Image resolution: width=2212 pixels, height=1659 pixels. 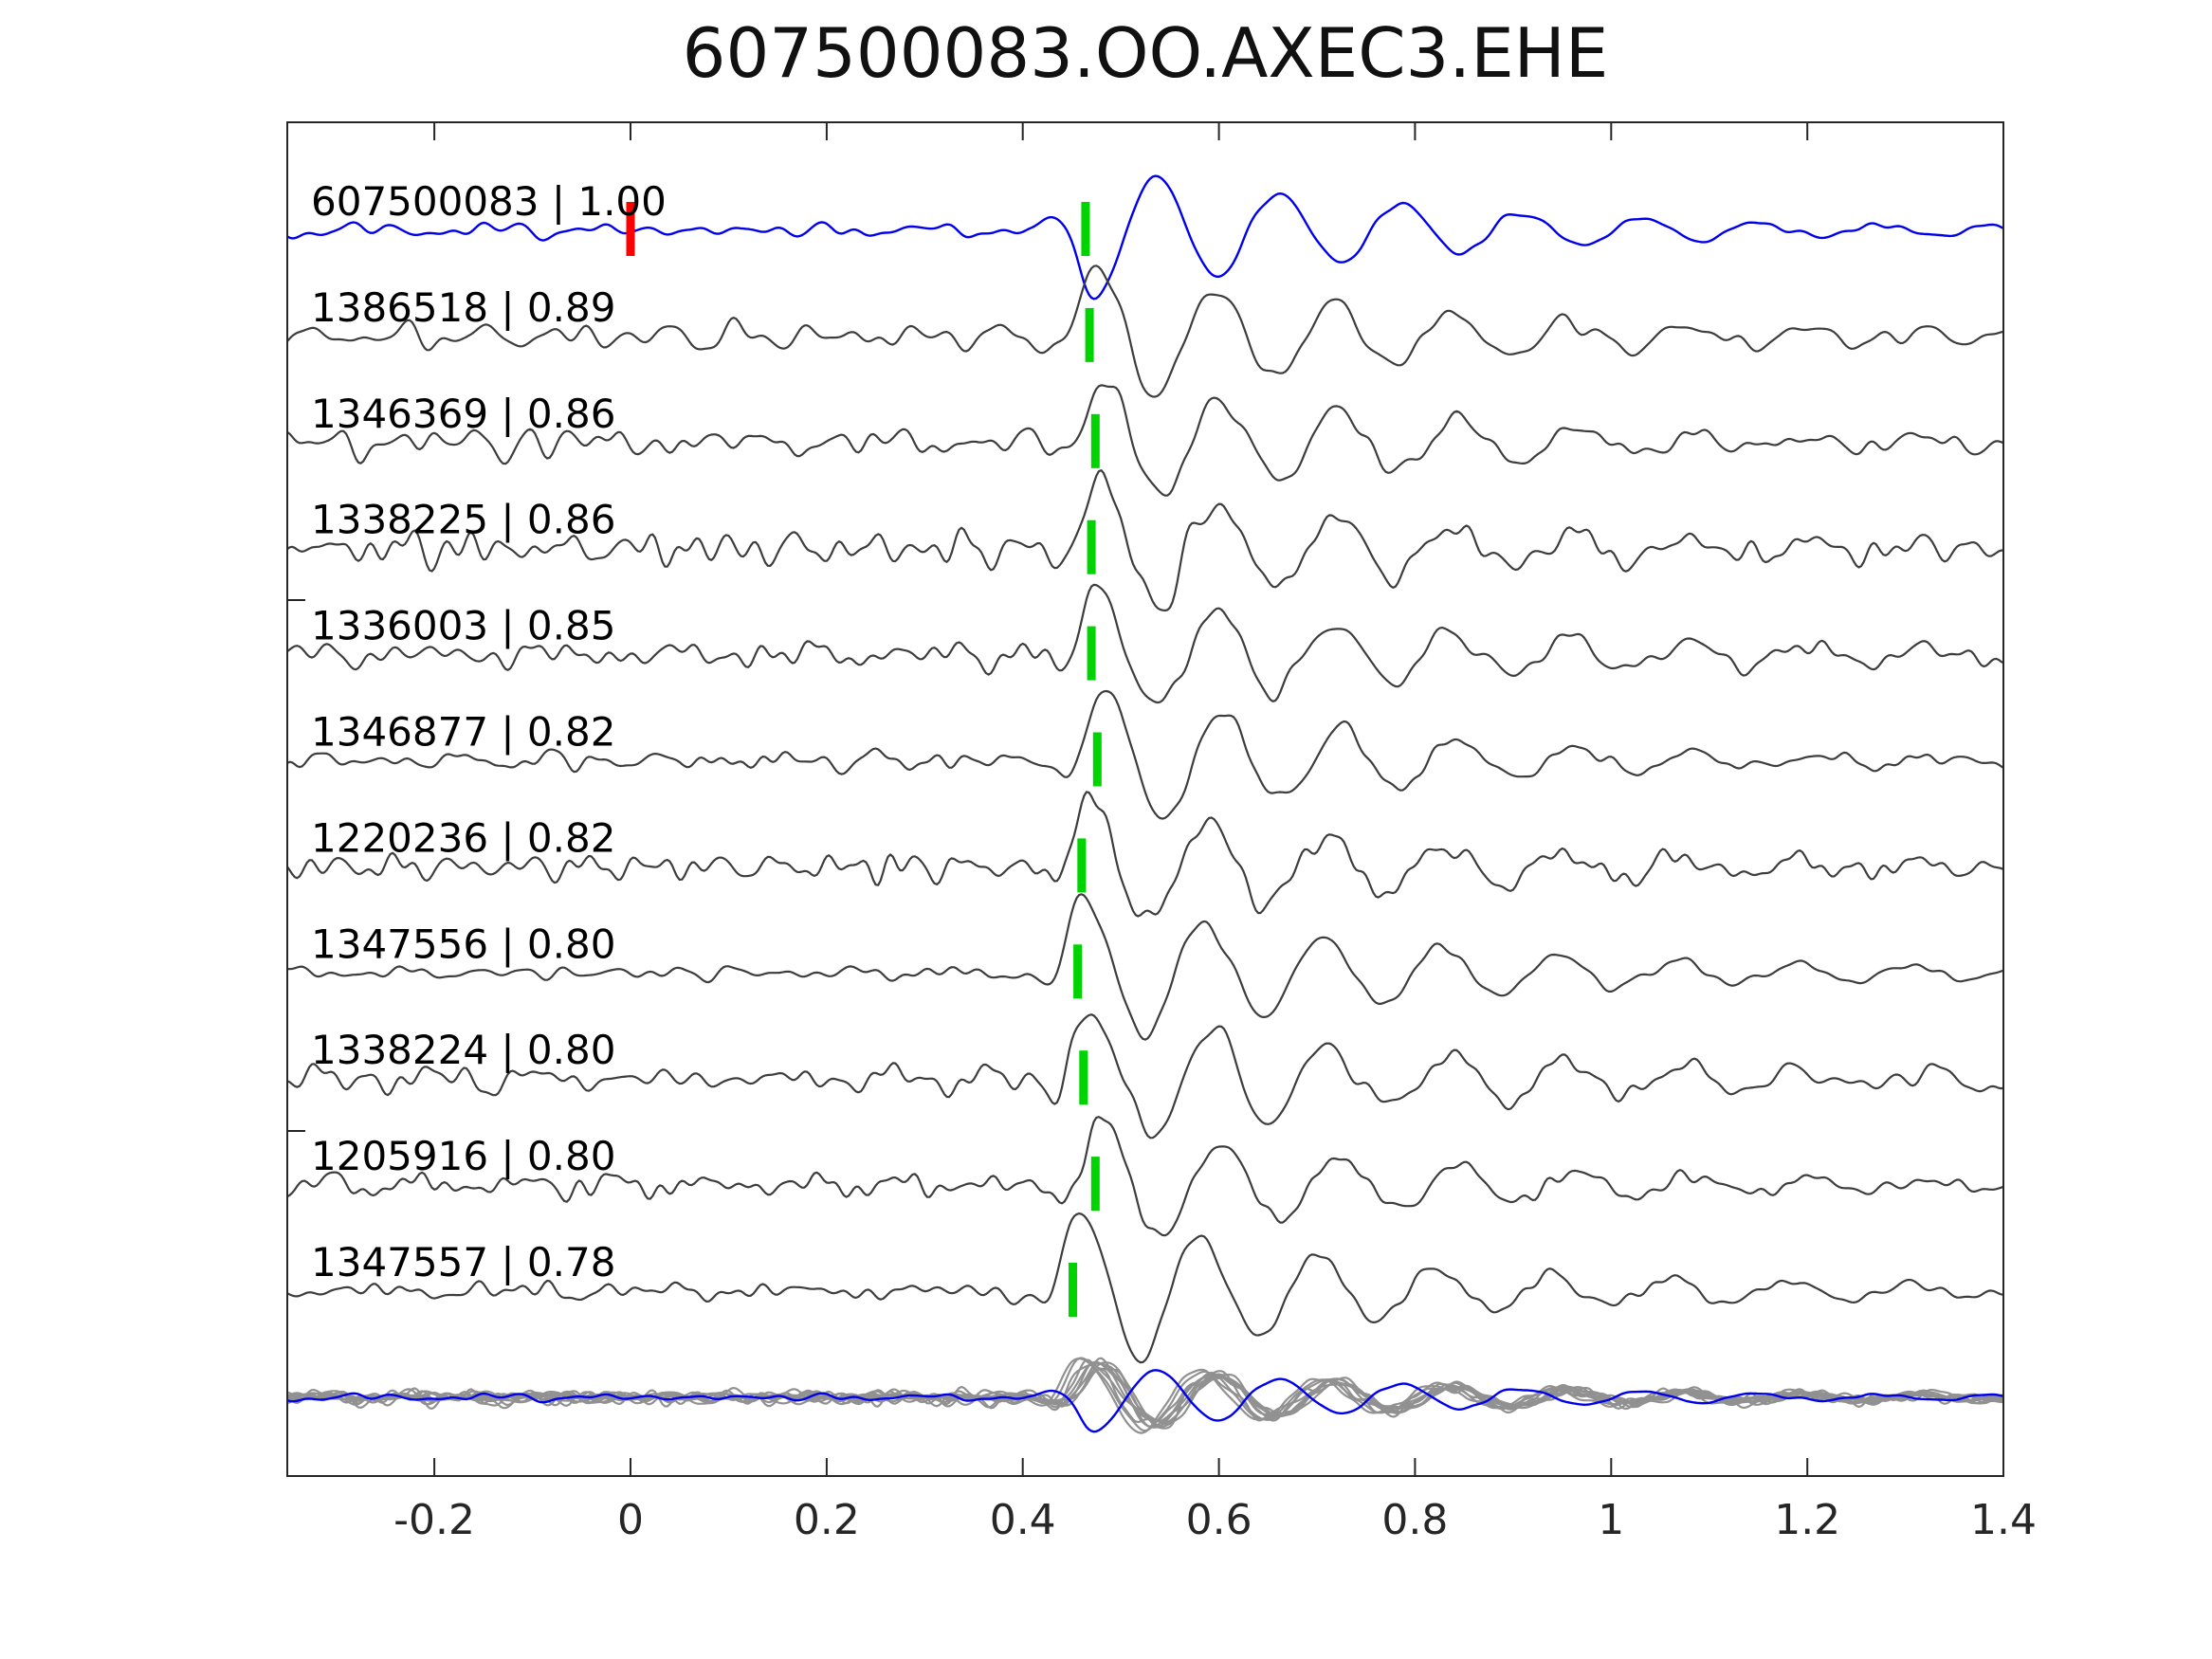 What do you see at coordinates (1145, 1401) in the screenshot?
I see `overlay-template-trace` at bounding box center [1145, 1401].